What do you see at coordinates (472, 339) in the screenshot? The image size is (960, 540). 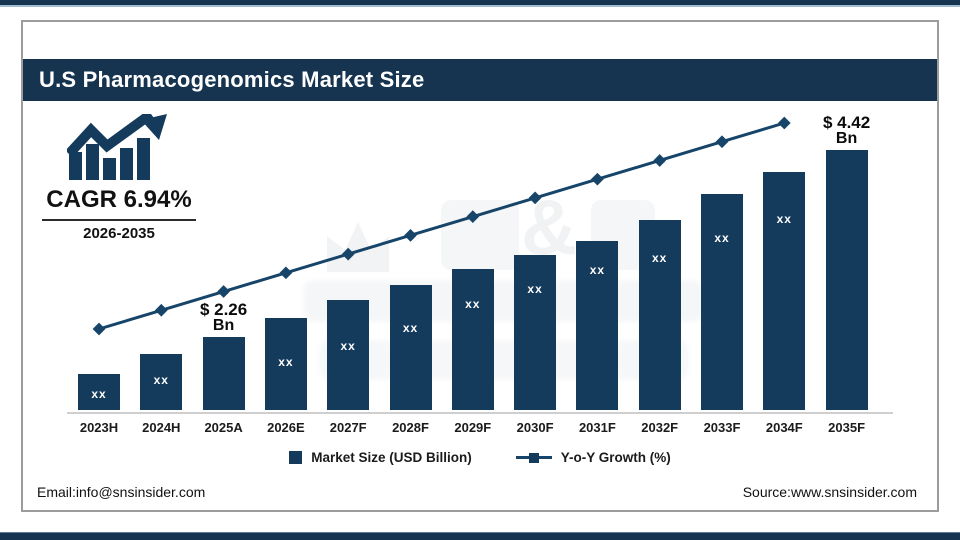 I see `bar-2029F: xx` at bounding box center [472, 339].